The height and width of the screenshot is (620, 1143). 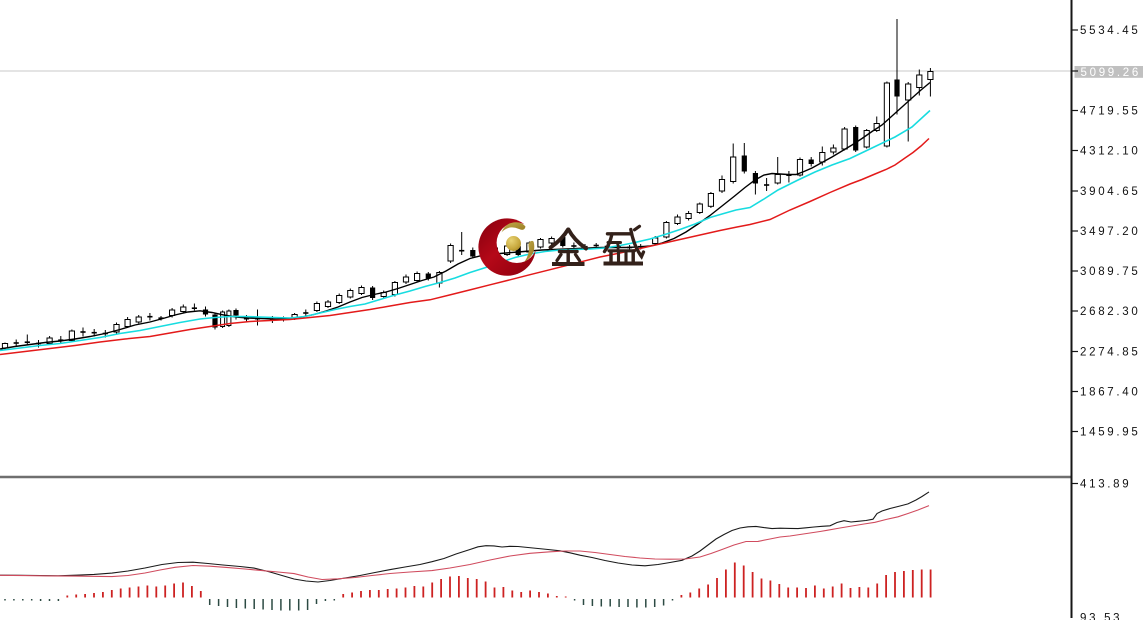 I want to click on svg-text: 1867.40, so click(x=1110, y=393).